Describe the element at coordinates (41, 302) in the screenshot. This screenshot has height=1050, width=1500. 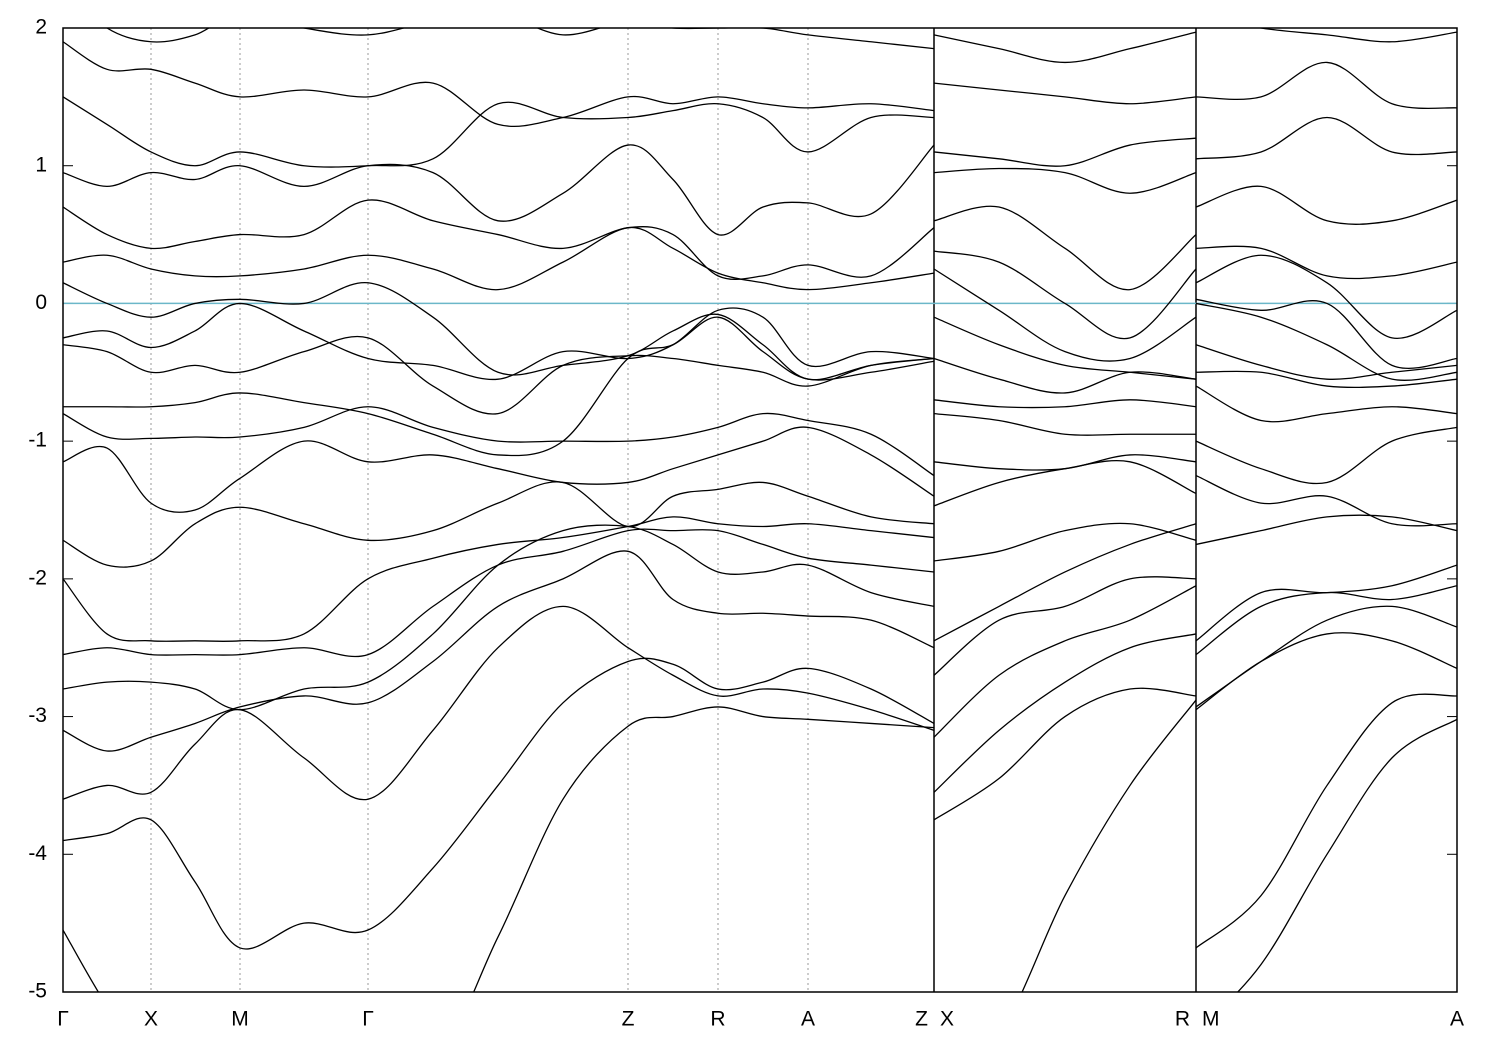
I see `y-tick-label: 0` at that location.